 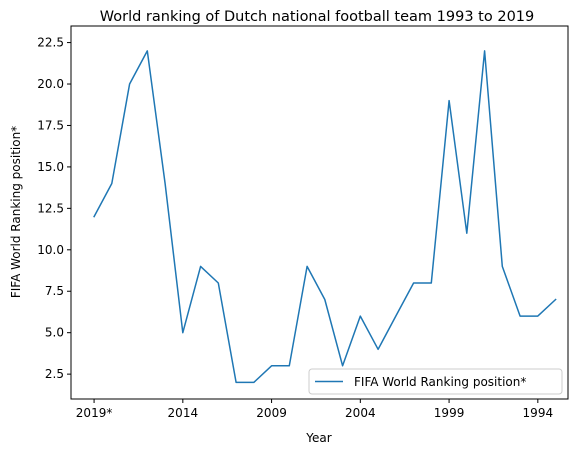 What do you see at coordinates (50, 250) in the screenshot?
I see `y-tick-label: 10.0` at bounding box center [50, 250].